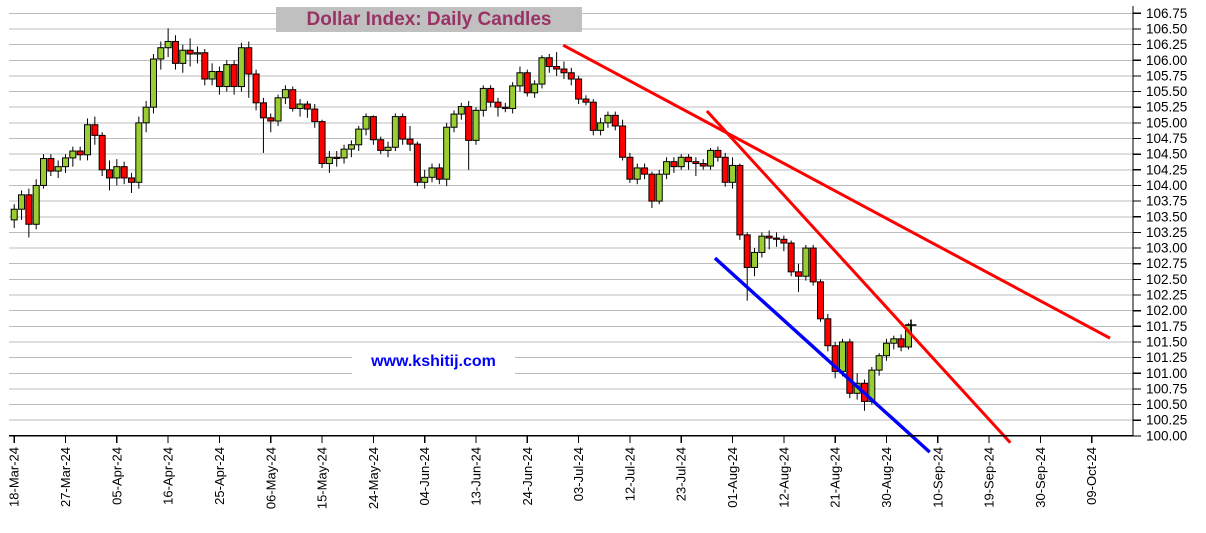 This screenshot has height=533, width=1206. What do you see at coordinates (1166, 310) in the screenshot?
I see `y-axis-label: 102.00` at bounding box center [1166, 310].